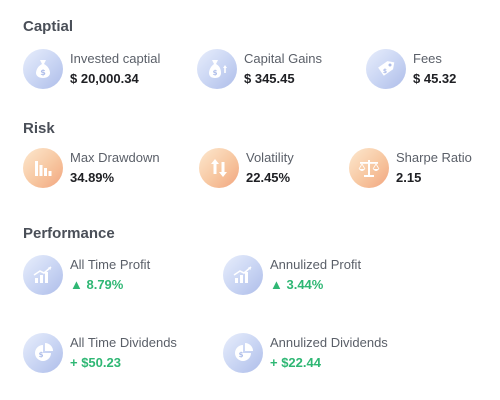 The image size is (500, 400). What do you see at coordinates (69, 233) in the screenshot?
I see `performance-section-title: Performance` at bounding box center [69, 233].